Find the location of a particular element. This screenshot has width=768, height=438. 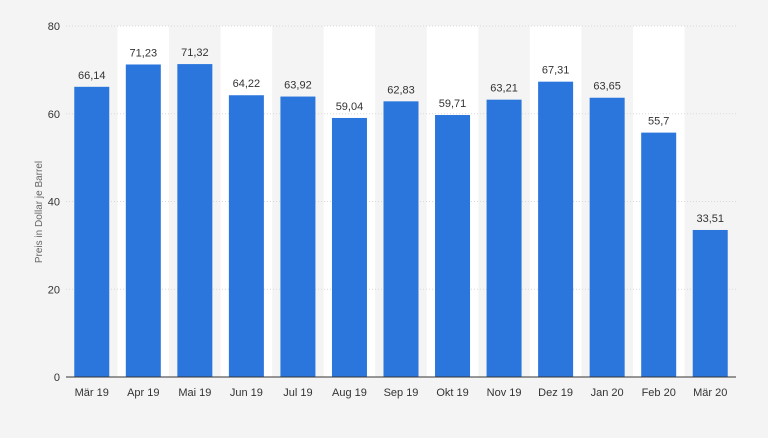

x-tick-label: Feb 20 is located at coordinates (659, 393).